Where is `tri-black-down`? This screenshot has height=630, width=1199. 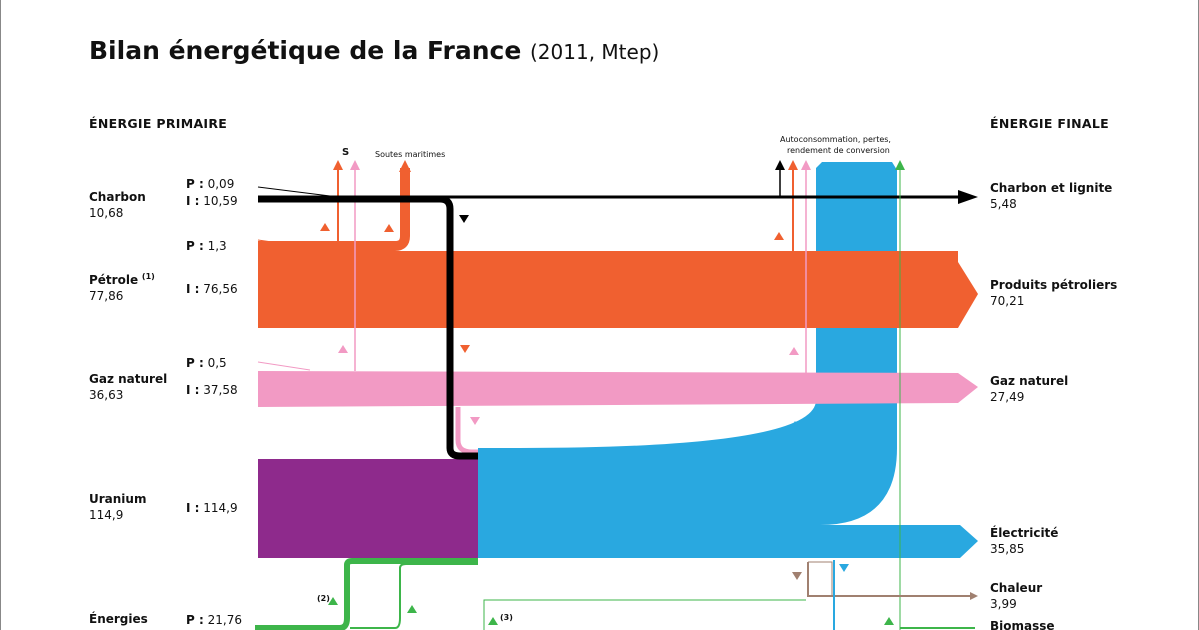
tri-black-down is located at coordinates (464, 219).